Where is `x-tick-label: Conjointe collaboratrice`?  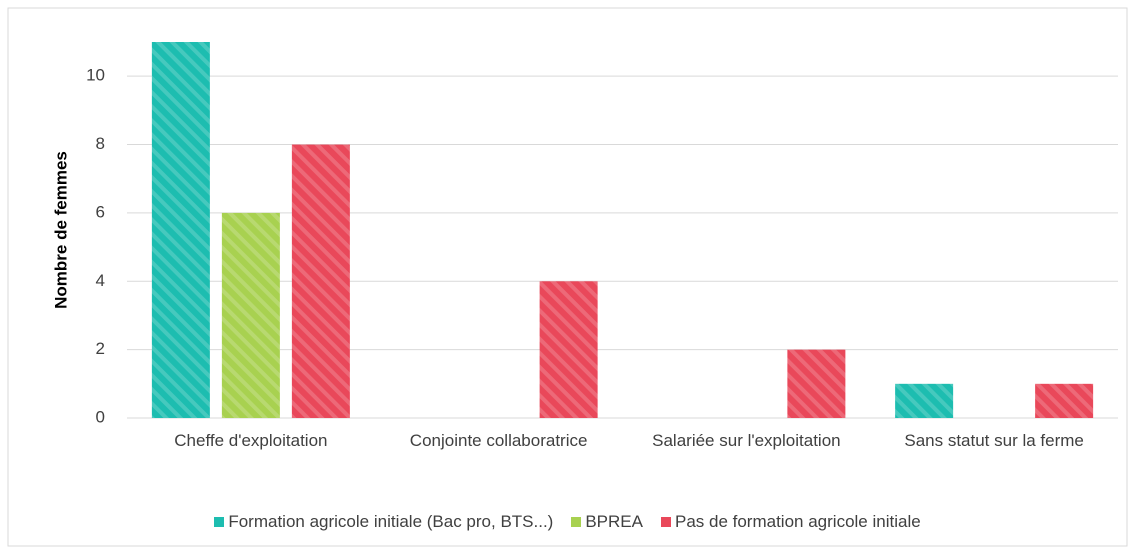
x-tick-label: Conjointe collaboratrice is located at coordinates (498, 440).